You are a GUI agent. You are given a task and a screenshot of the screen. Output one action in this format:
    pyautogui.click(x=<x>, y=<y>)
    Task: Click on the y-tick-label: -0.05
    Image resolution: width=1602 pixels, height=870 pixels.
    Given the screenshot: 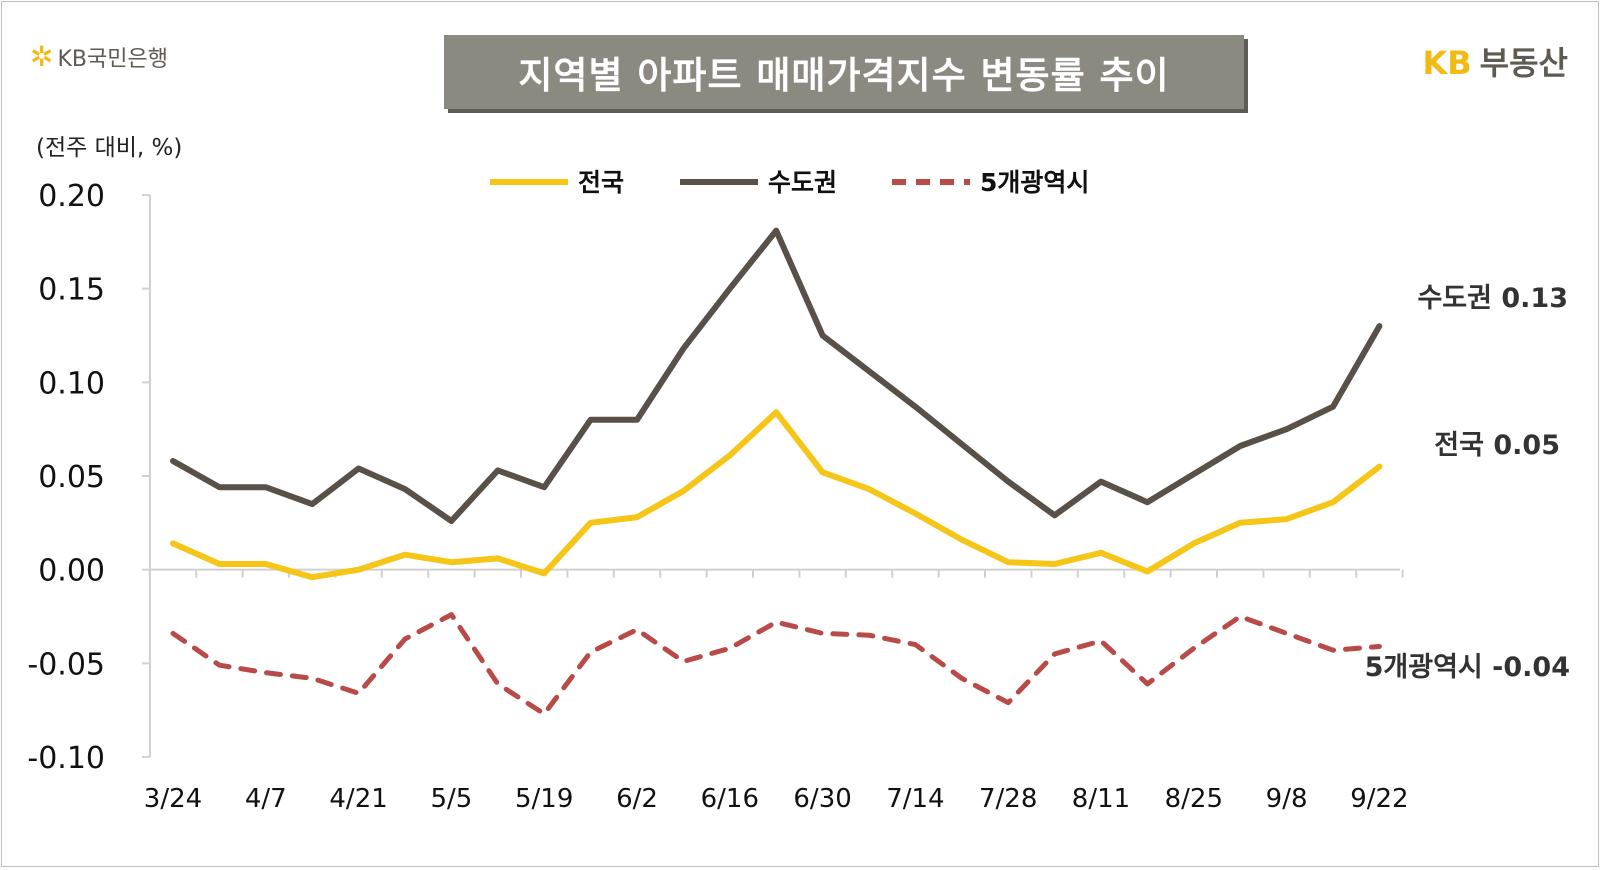 What is the action you would take?
    pyautogui.click(x=66, y=664)
    